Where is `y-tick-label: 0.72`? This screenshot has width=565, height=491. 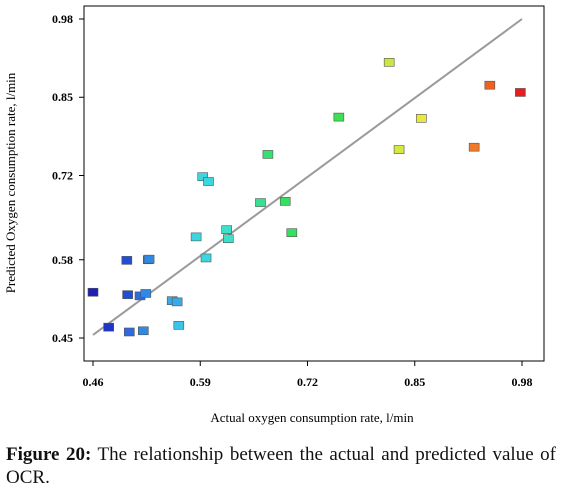 y-tick-label: 0.72 is located at coordinates (62, 175).